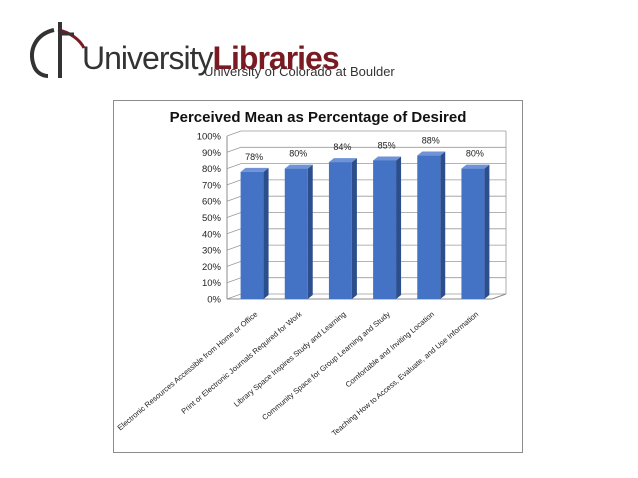 The image size is (638, 478). I want to click on data-label: 84%, so click(342, 147).